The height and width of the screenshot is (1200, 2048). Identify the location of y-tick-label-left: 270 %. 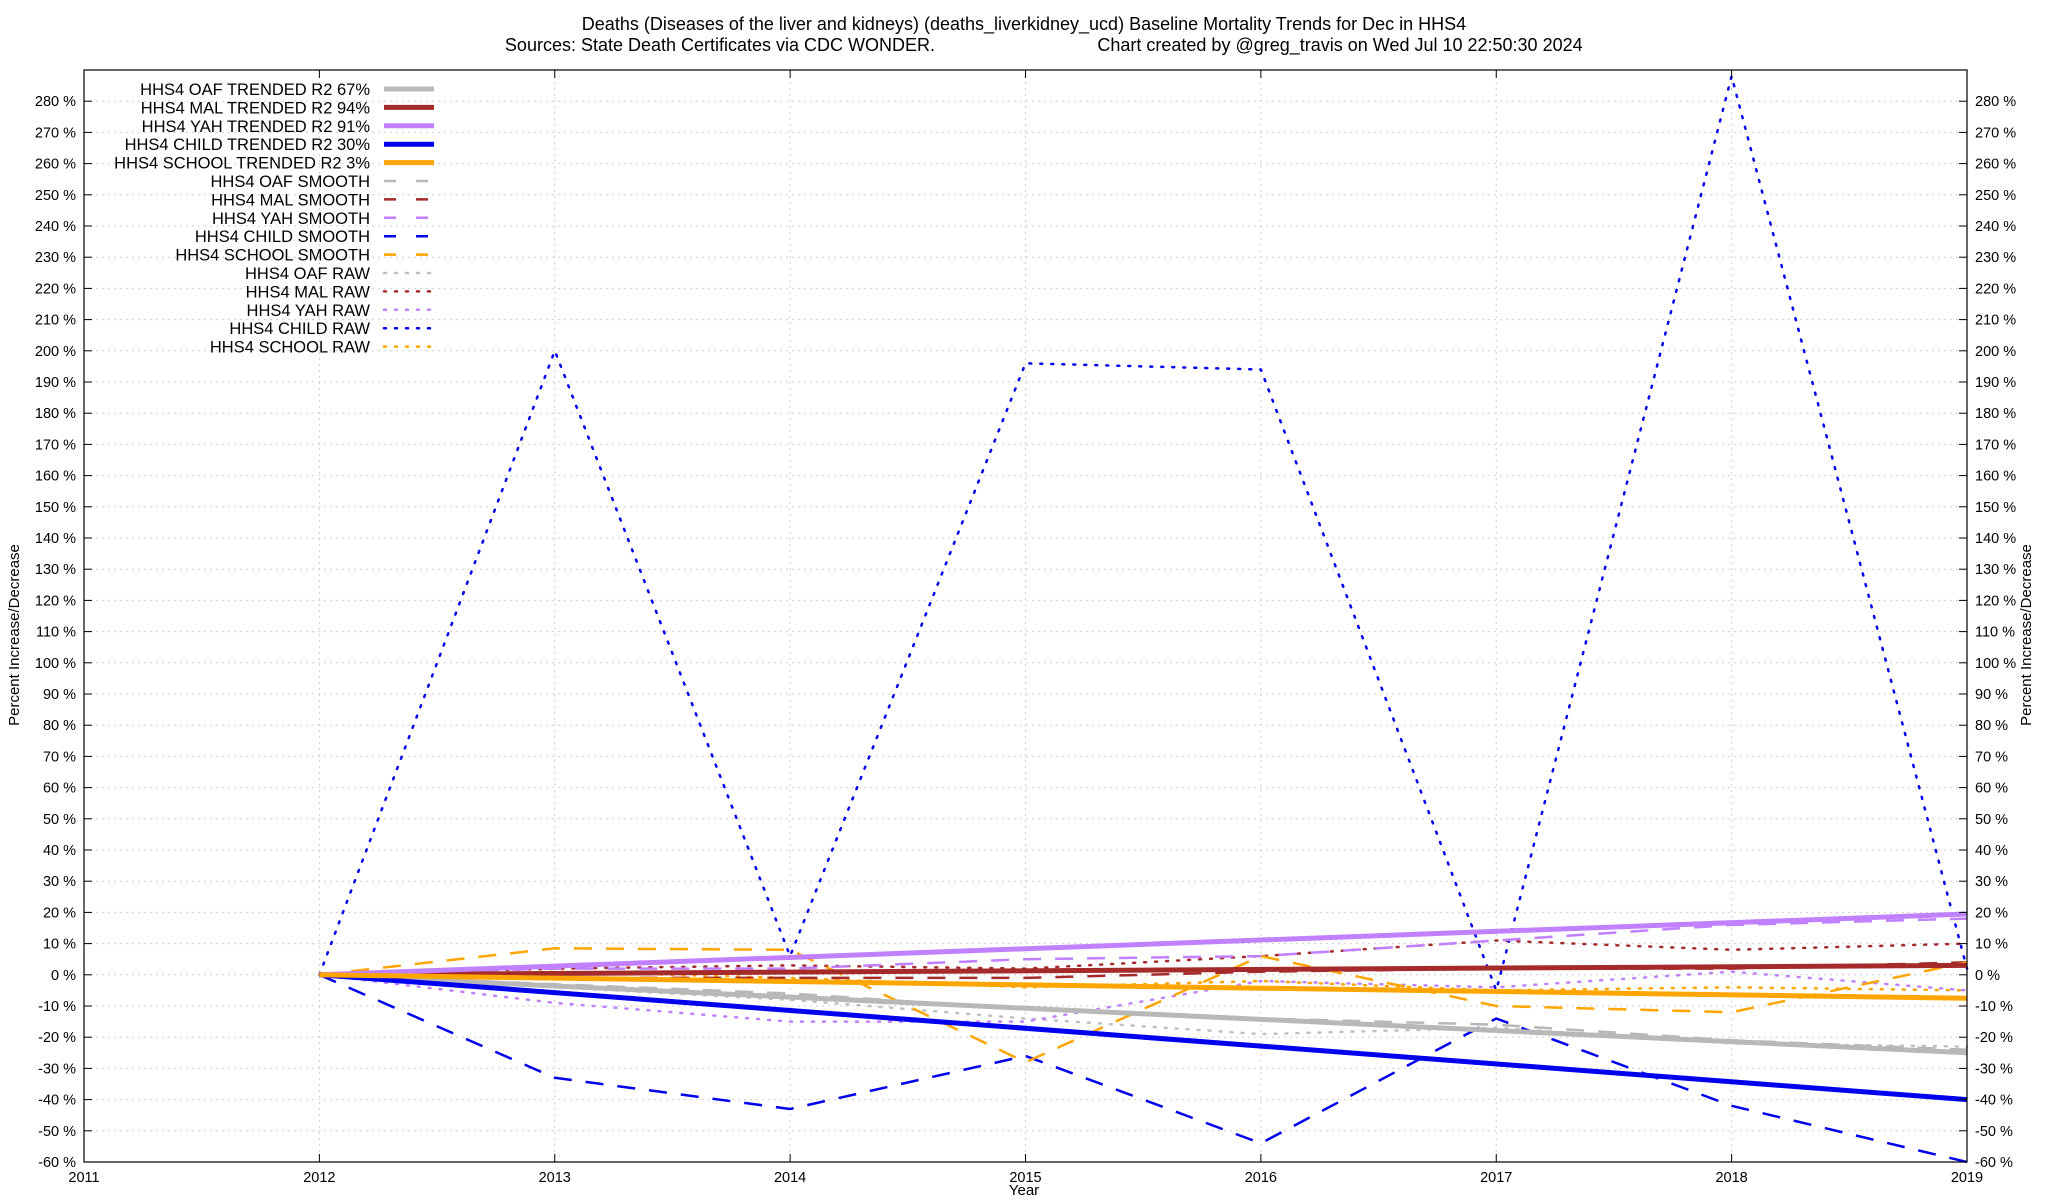
(55, 133).